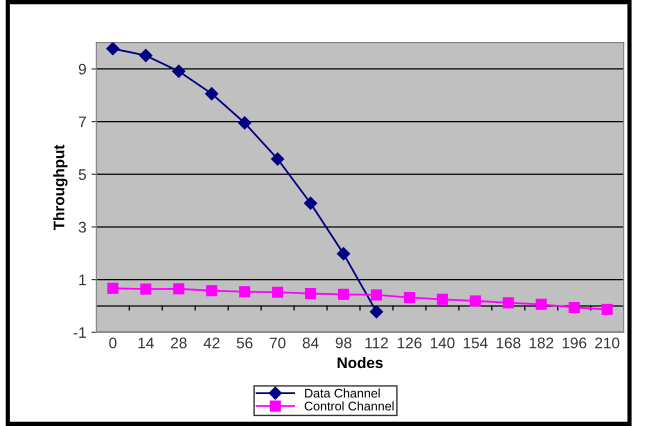  Describe the element at coordinates (82, 227) in the screenshot. I see `y-tick-label: 3` at that location.